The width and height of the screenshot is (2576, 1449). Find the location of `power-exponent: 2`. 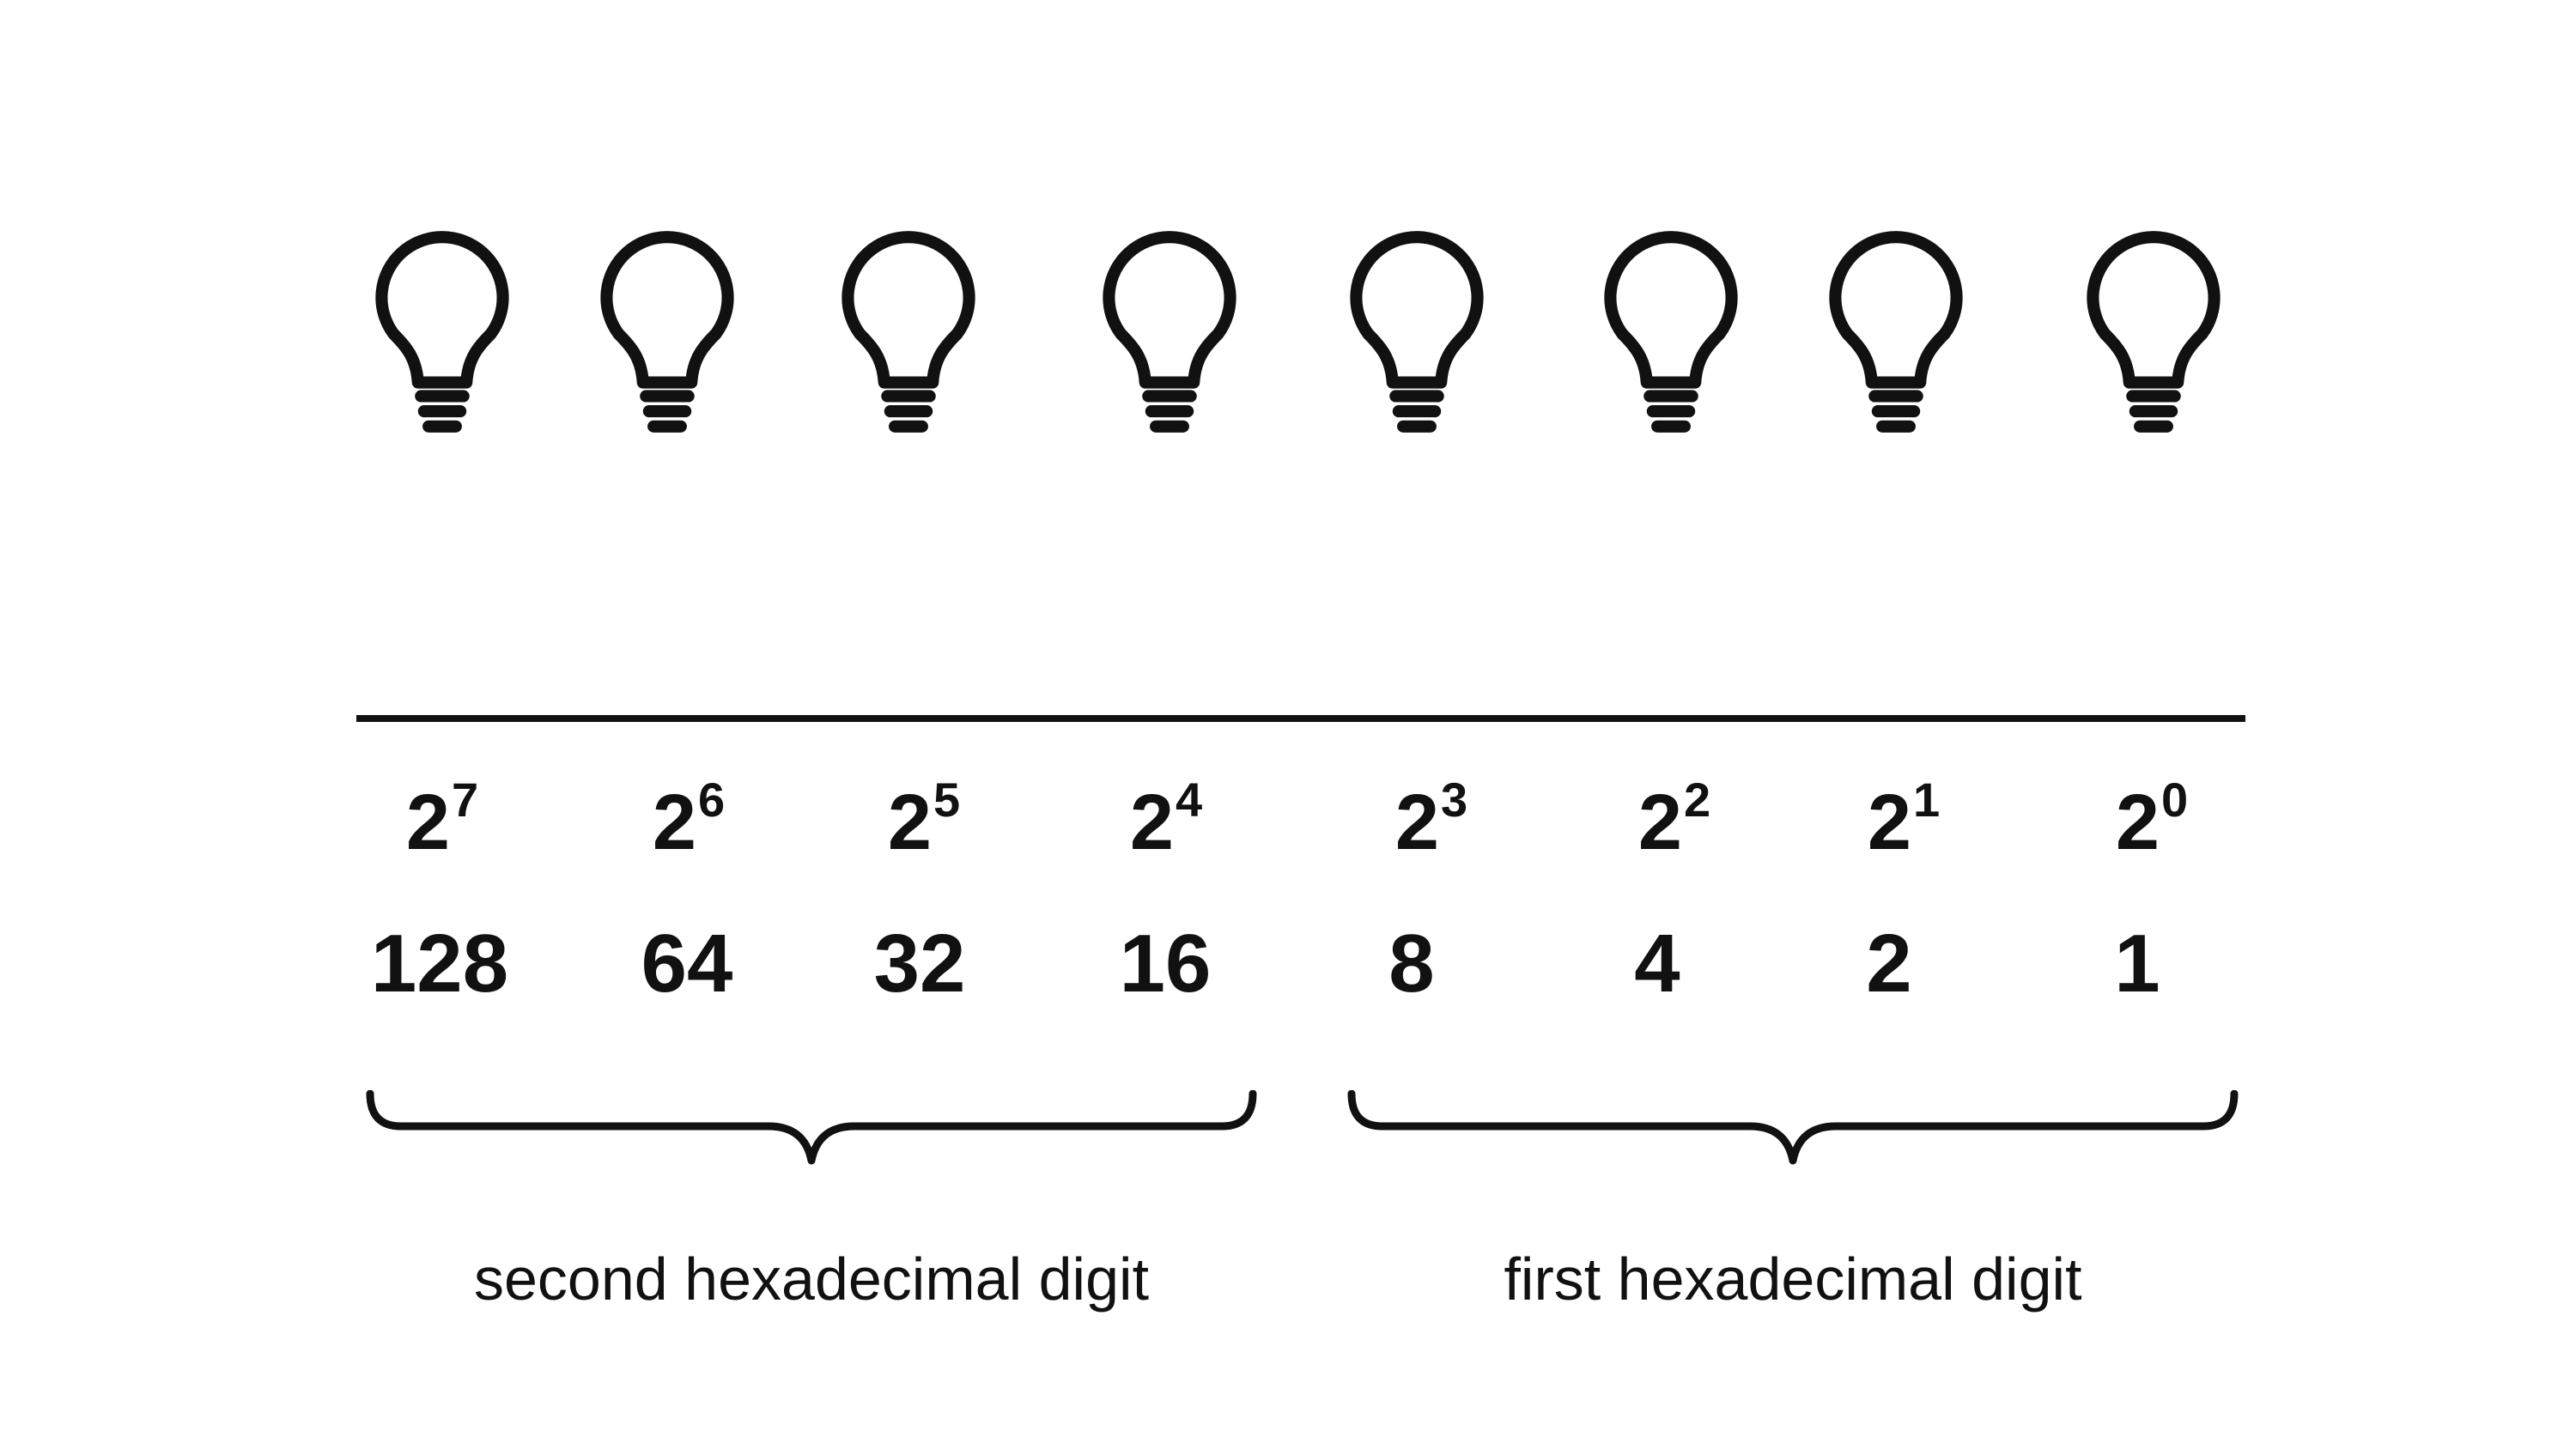

power-exponent: 2 is located at coordinates (1697, 800).